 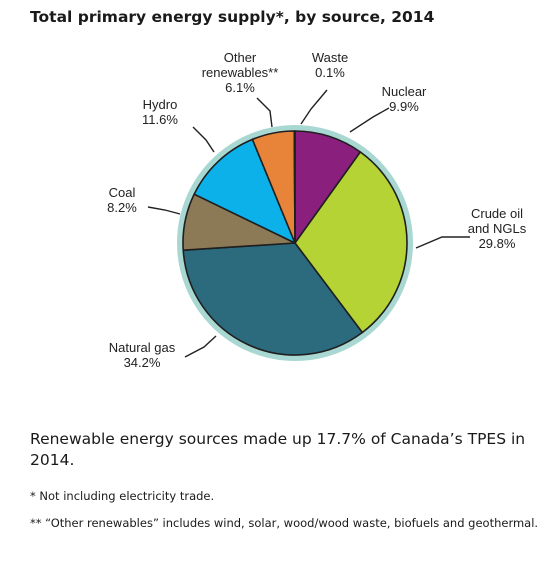 What do you see at coordinates (294, 187) in the screenshot?
I see `pie-slice-waste` at bounding box center [294, 187].